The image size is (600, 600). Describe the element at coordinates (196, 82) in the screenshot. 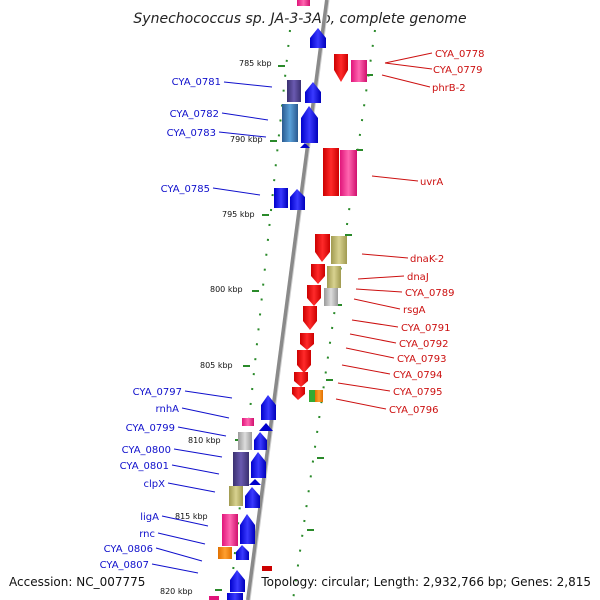

I see `gene-label-left: CYA_0781` at that location.